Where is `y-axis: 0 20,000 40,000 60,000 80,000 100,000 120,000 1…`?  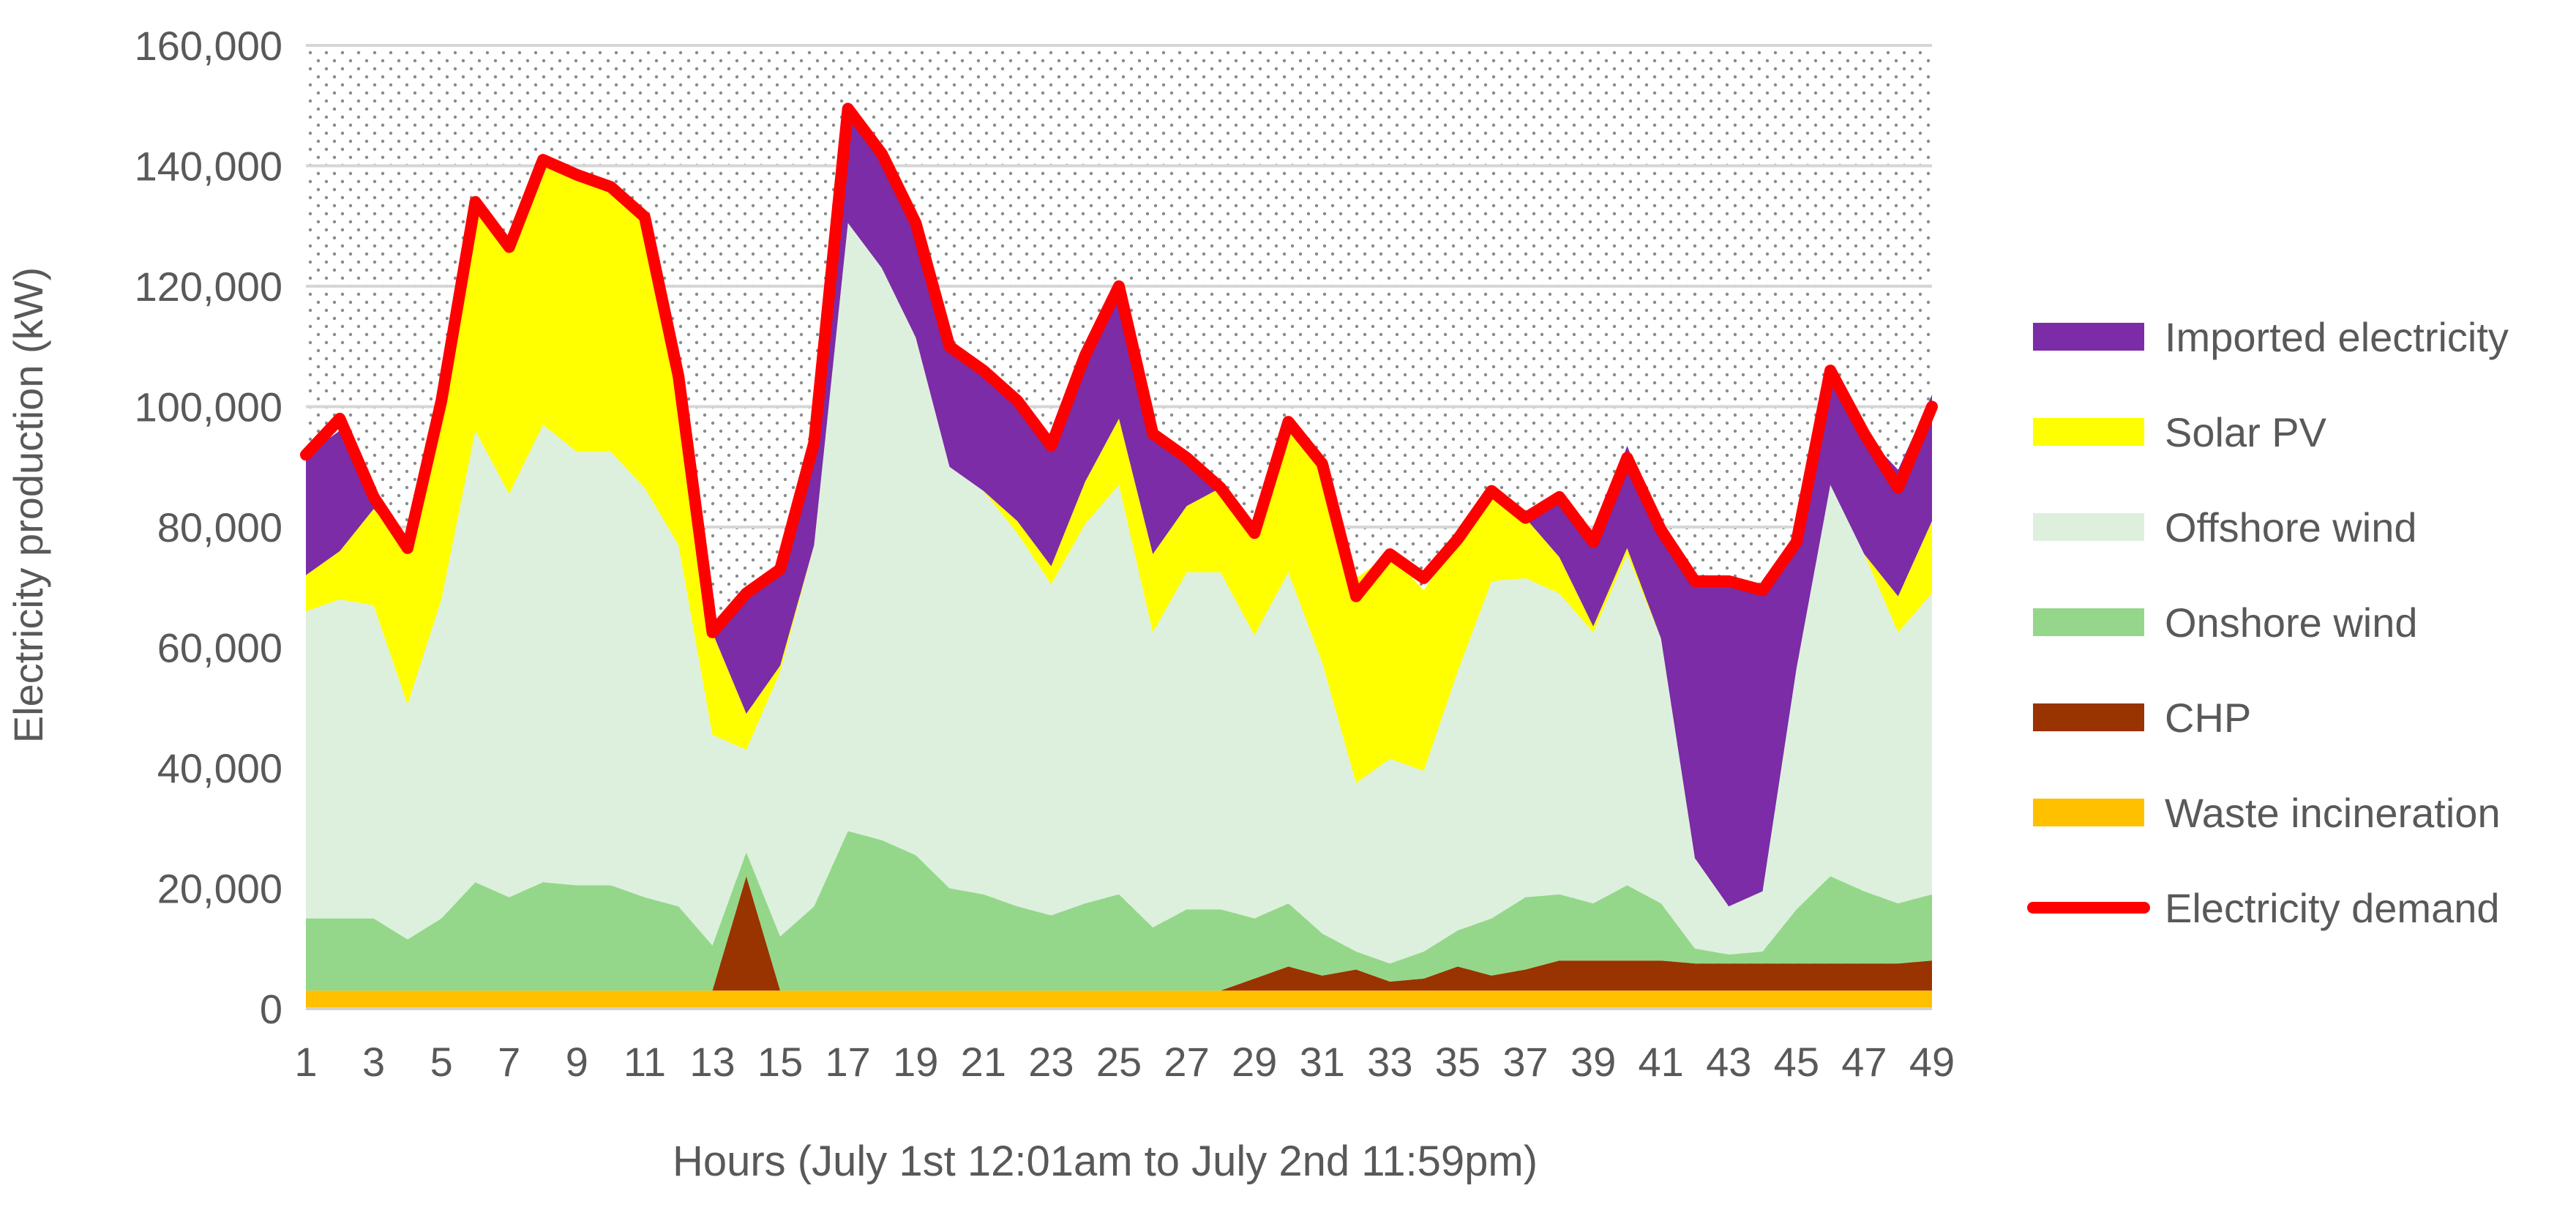 y-axis: 0 20,000 40,000 60,000 80,000 100,000 120,000 1… is located at coordinates (208, 527).